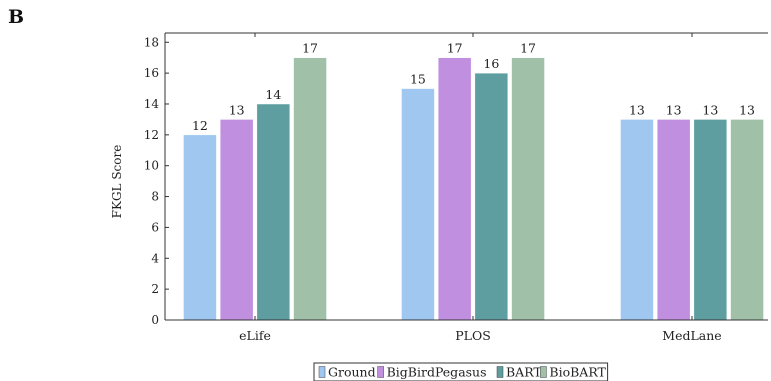  Describe the element at coordinates (200, 227) in the screenshot. I see `bar-ground-elife` at that location.